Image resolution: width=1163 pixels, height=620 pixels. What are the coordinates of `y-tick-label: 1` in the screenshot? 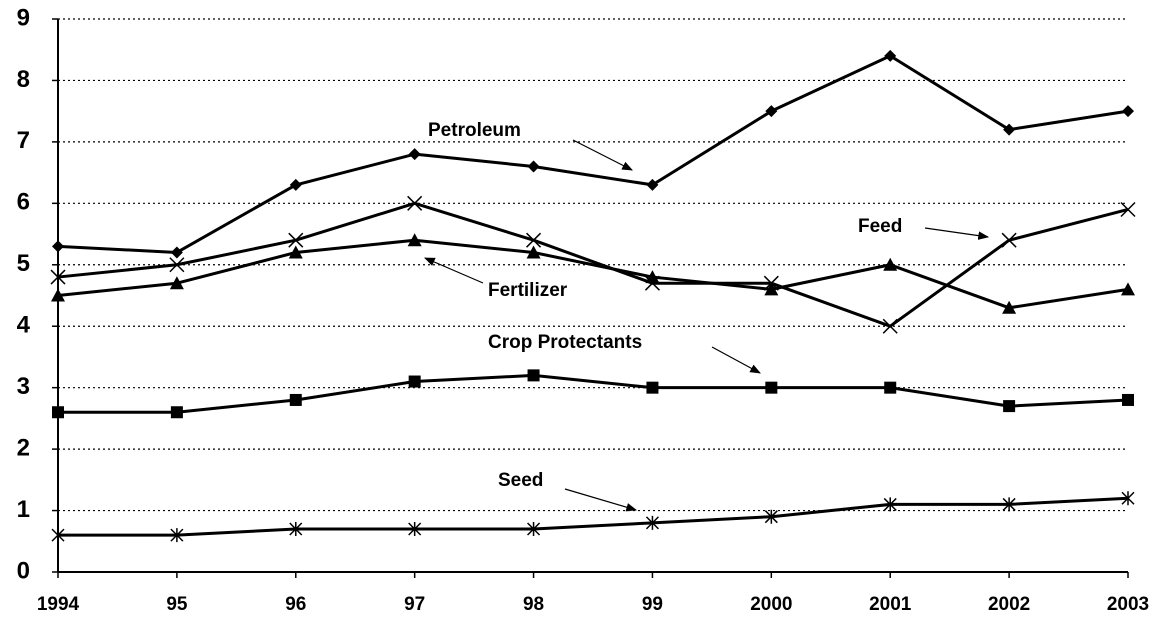 It's located at (23, 509).